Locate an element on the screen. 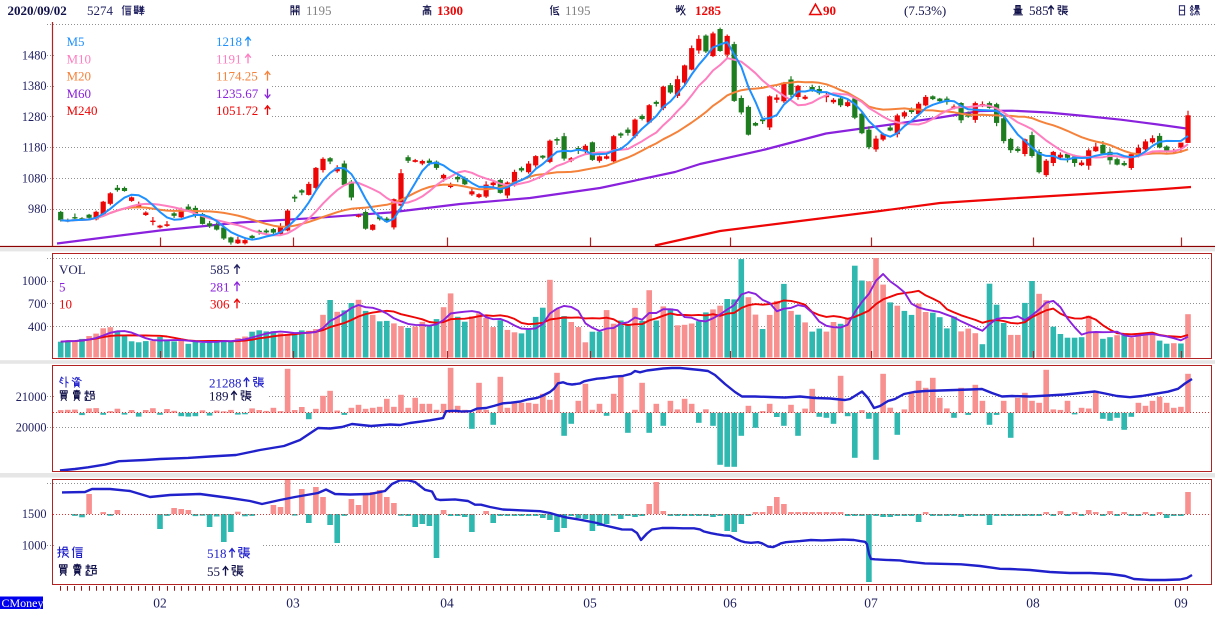  svg-text: 1180 is located at coordinates (34, 148).